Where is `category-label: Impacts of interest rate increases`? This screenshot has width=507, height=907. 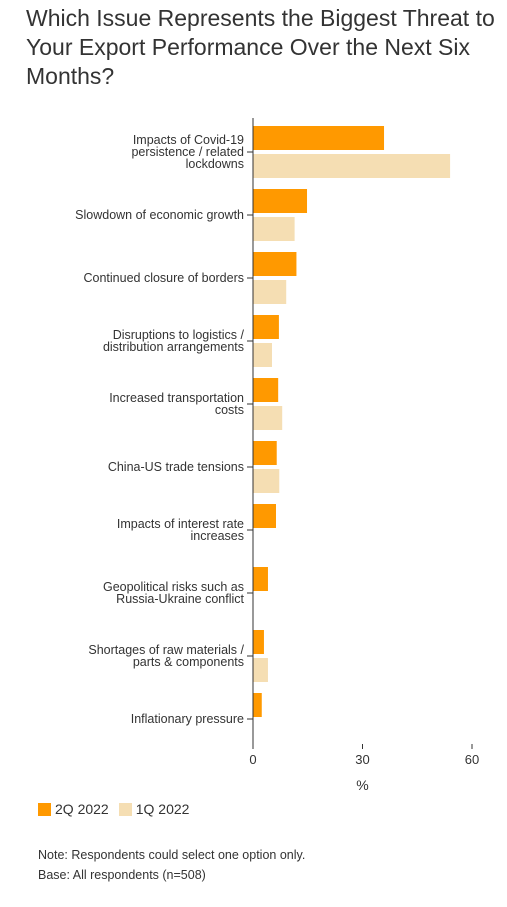
category-label: Impacts of interest rate increases is located at coordinates (180, 530).